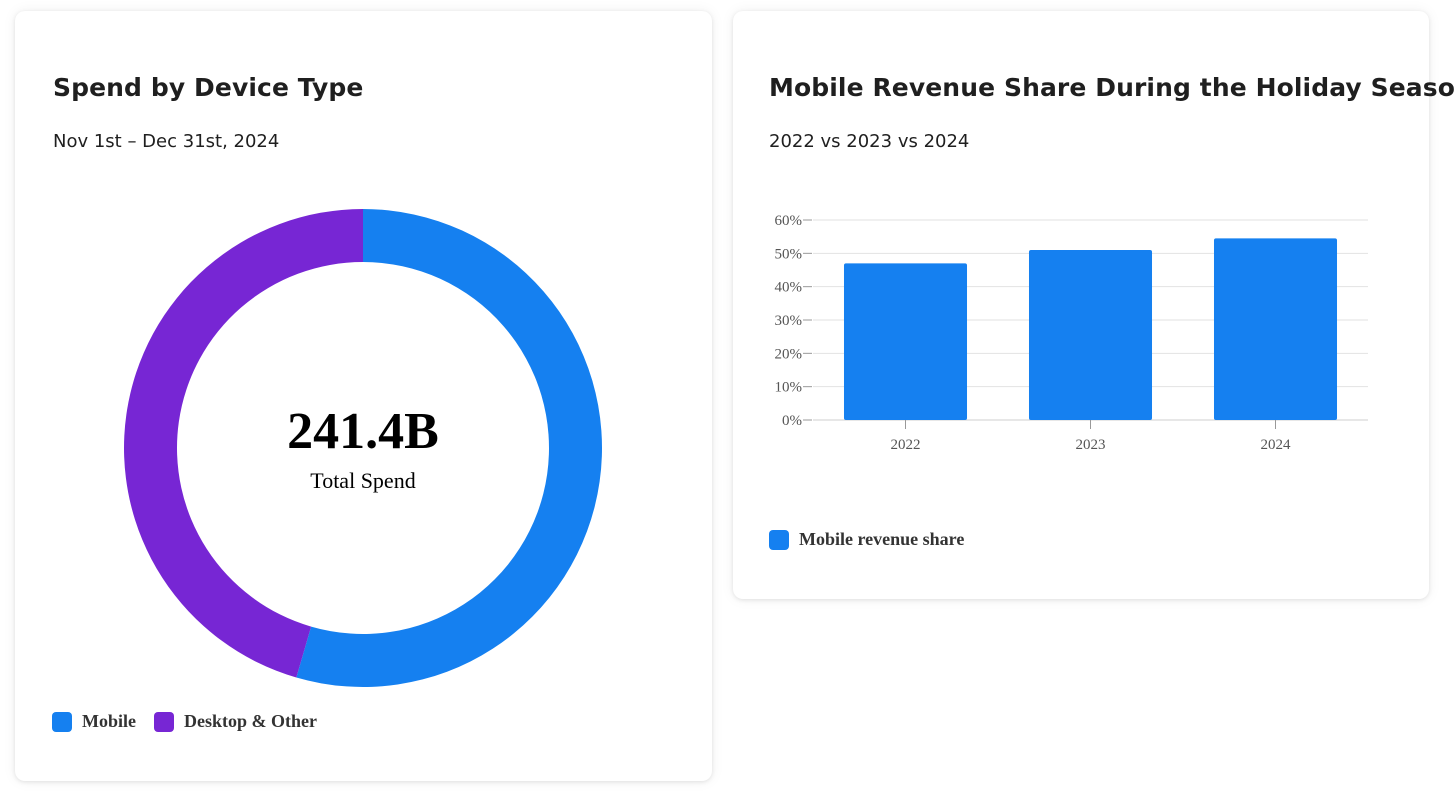 Image resolution: width=1456 pixels, height=801 pixels. I want to click on legend-item-desktop-other: Desktop & Other, so click(235, 721).